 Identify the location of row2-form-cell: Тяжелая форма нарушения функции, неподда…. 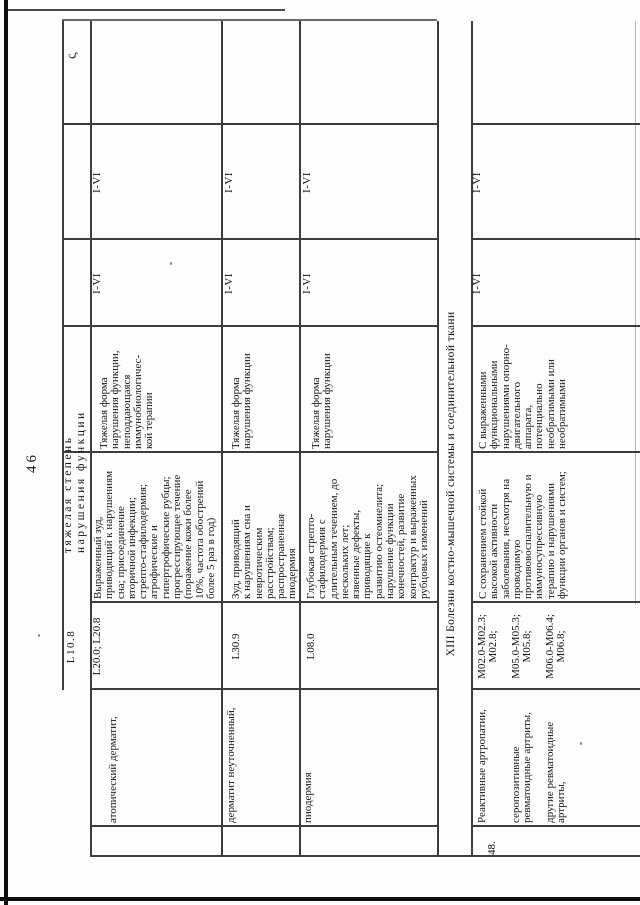
(127, 399).